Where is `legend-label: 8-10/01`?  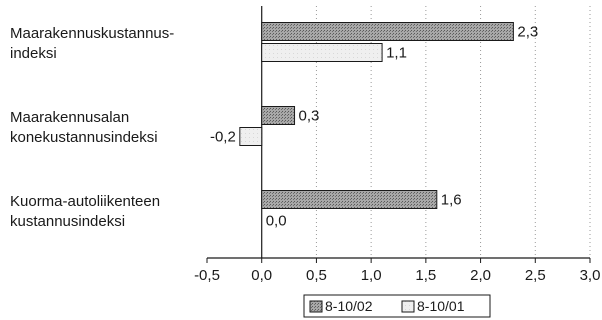 legend-label: 8-10/01 is located at coordinates (441, 306).